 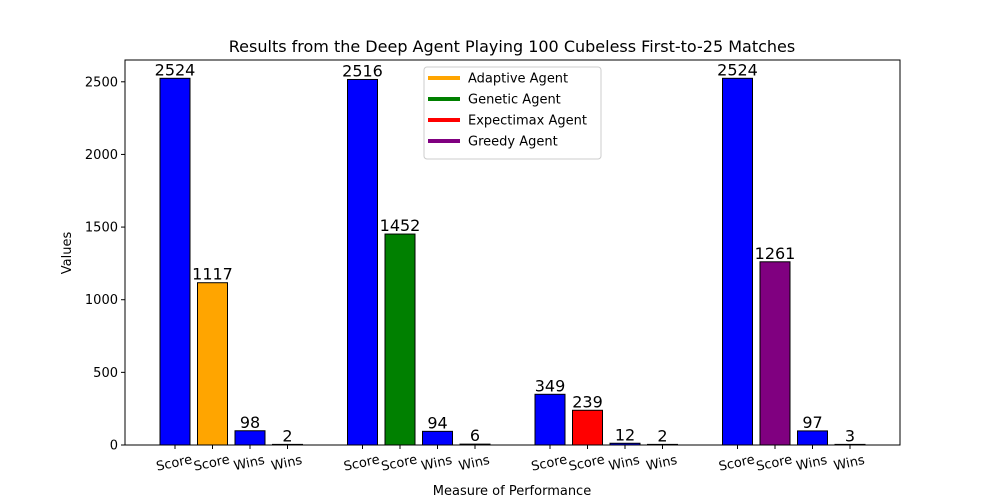 What do you see at coordinates (518, 79) in the screenshot?
I see `legend-label: Adaptive Agent` at bounding box center [518, 79].